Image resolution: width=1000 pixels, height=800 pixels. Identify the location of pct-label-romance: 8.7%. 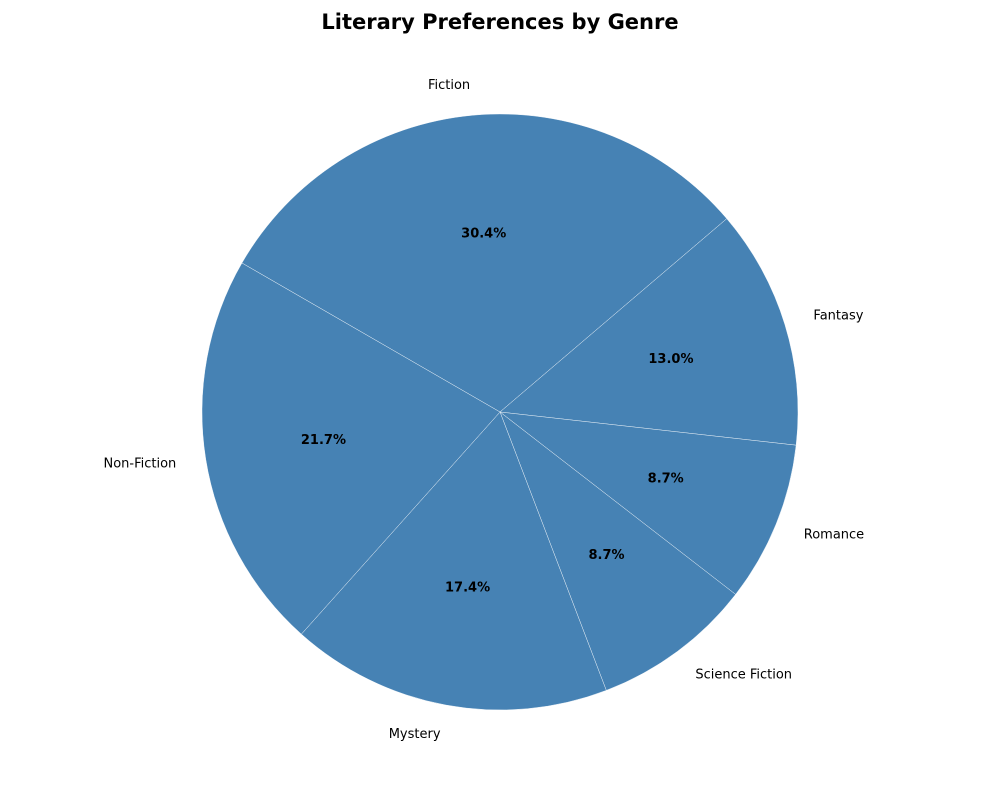
(666, 479).